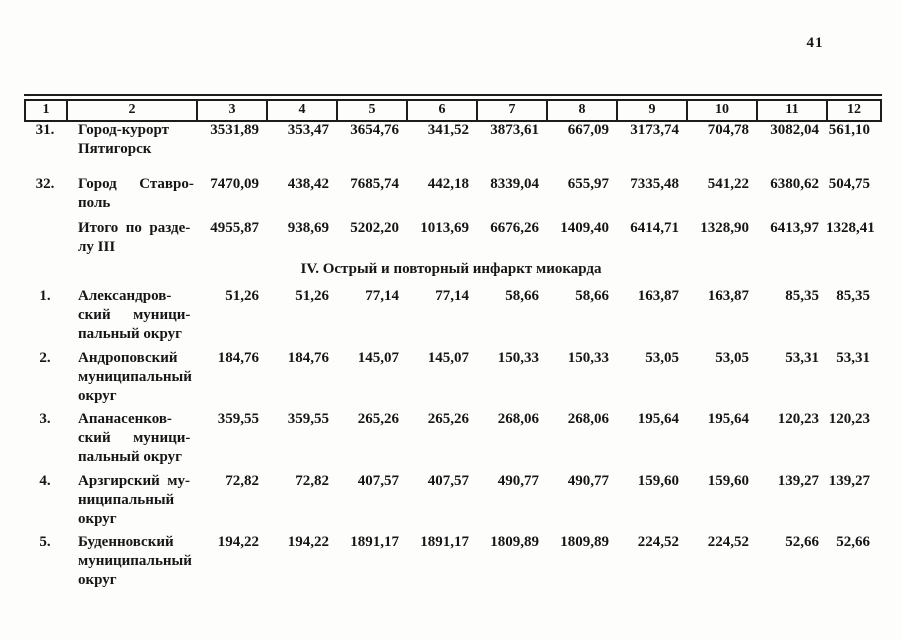  What do you see at coordinates (453, 95) in the screenshot?
I see `table-top-rule` at bounding box center [453, 95].